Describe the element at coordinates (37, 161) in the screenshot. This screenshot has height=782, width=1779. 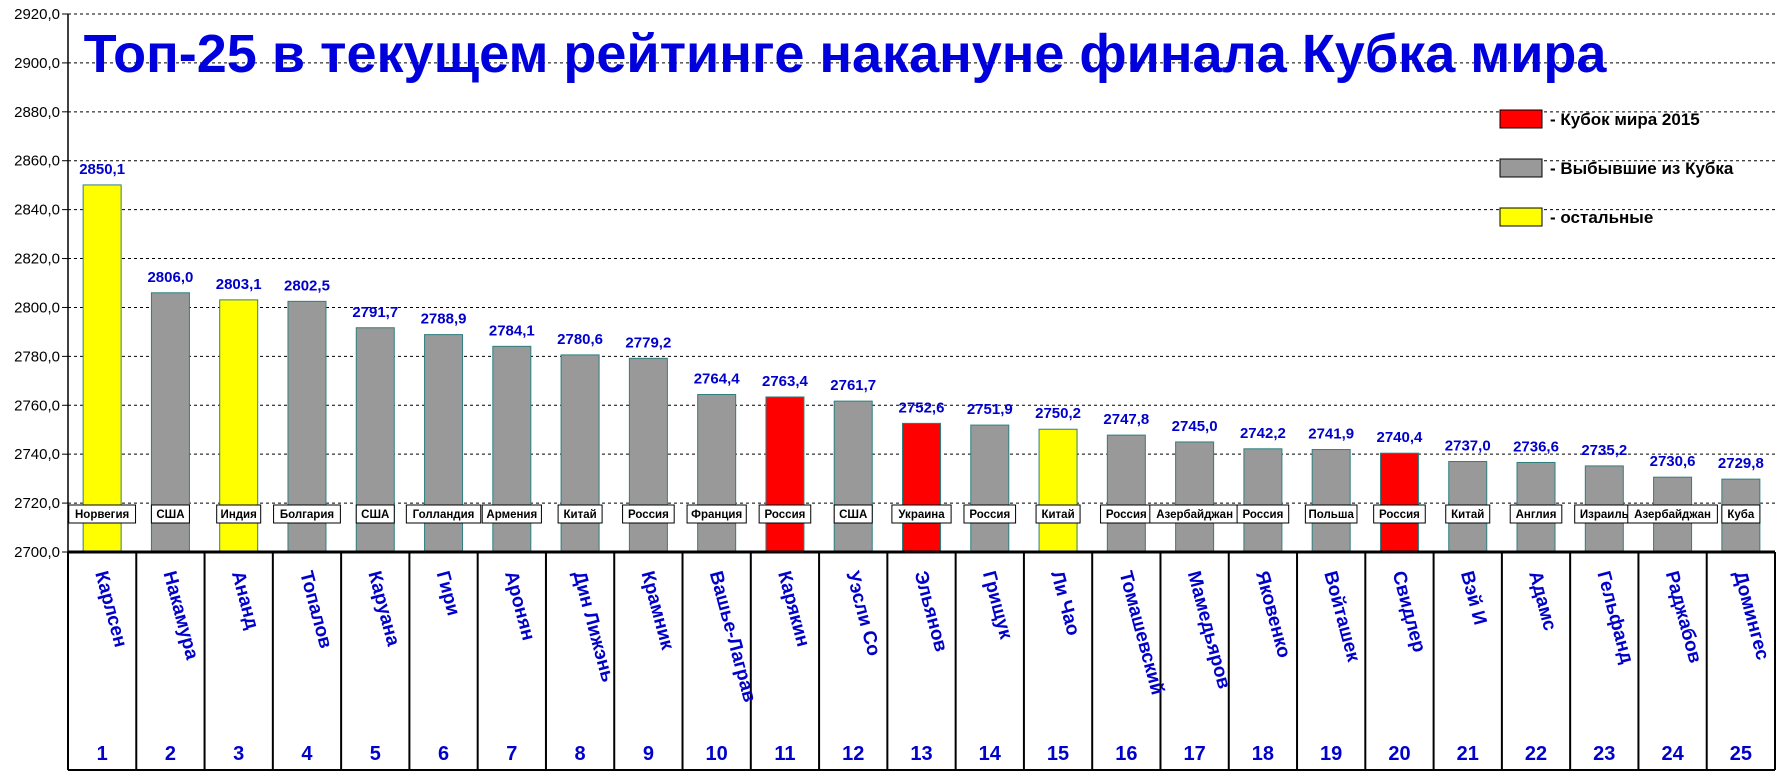
I see `y-tick-label: 2860,0` at that location.